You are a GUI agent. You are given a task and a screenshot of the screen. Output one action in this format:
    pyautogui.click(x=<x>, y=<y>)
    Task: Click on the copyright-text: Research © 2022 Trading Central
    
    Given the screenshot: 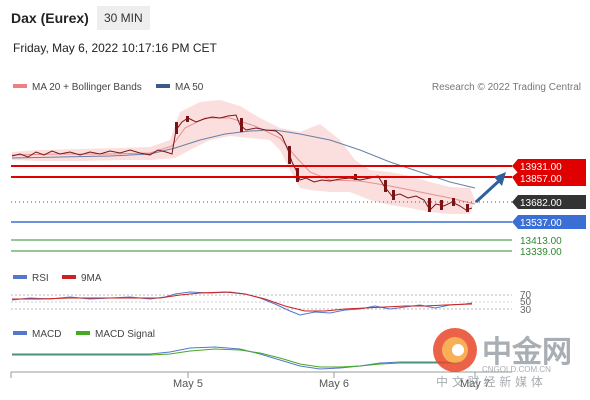 What is the action you would take?
    pyautogui.click(x=506, y=87)
    